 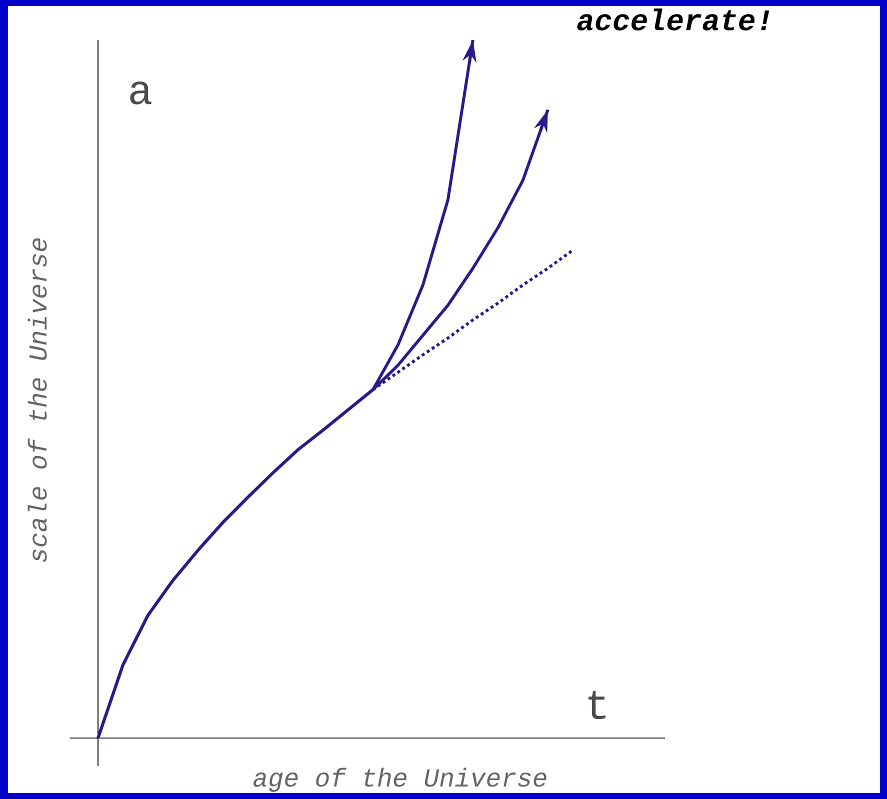 What do you see at coordinates (399, 780) in the screenshot?
I see `x-axis-title: age of the Universe` at bounding box center [399, 780].